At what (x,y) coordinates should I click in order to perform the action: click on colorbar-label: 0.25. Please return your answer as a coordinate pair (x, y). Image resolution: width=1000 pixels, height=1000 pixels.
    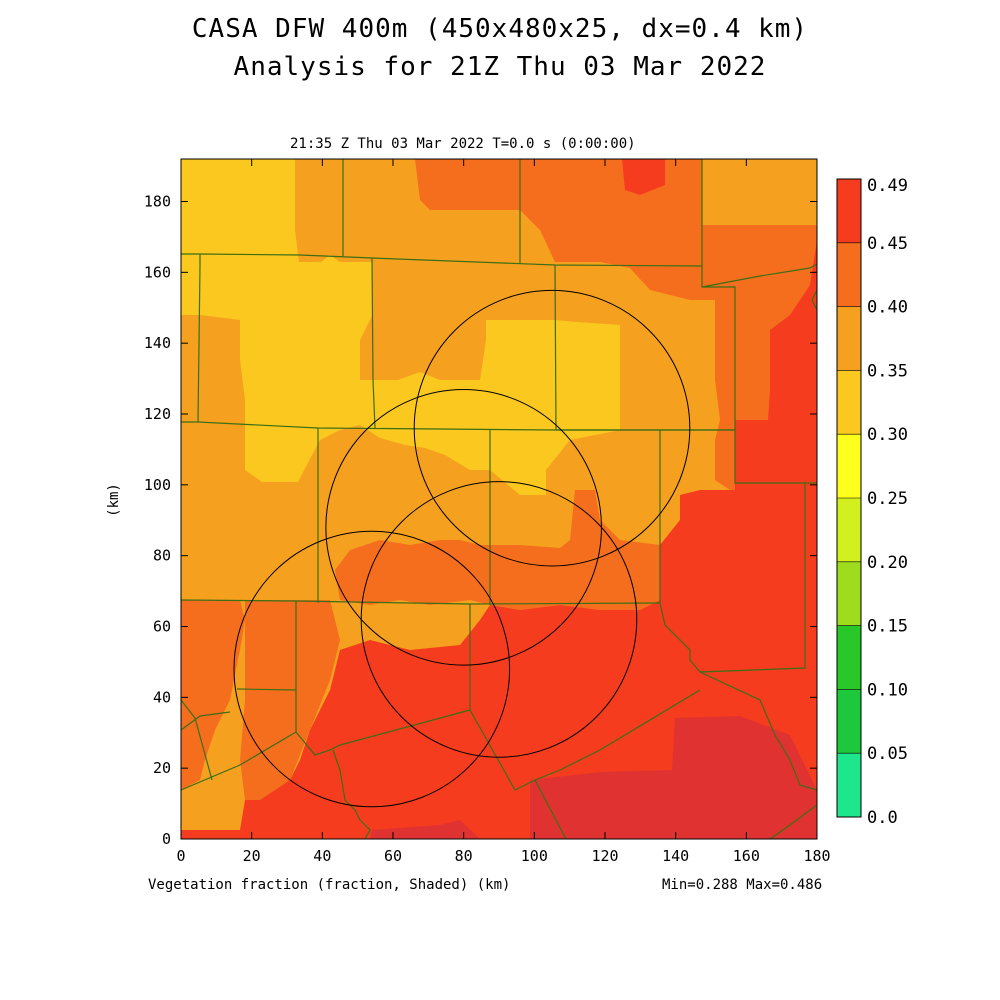
    Looking at the image, I should click on (887, 499).